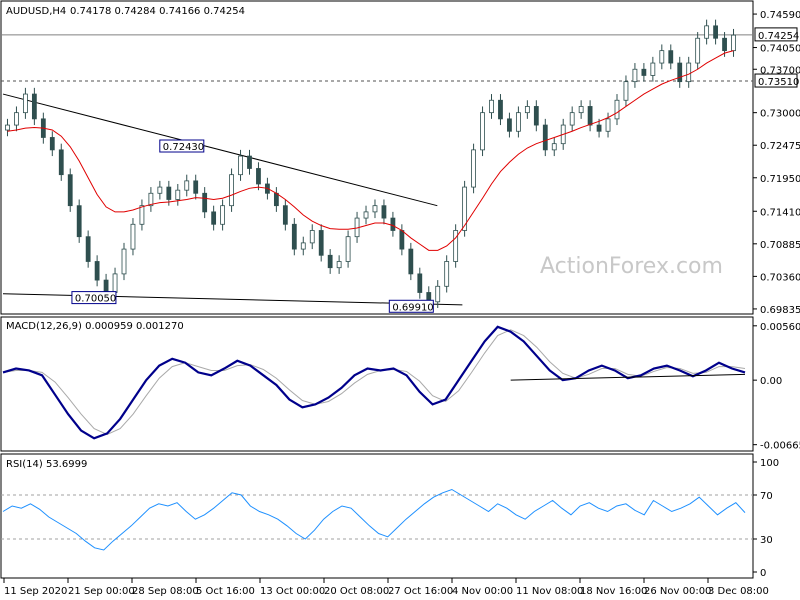  I want to click on macd-y-axis: 0.005607 0.00 -0.006656, so click(776, 387).